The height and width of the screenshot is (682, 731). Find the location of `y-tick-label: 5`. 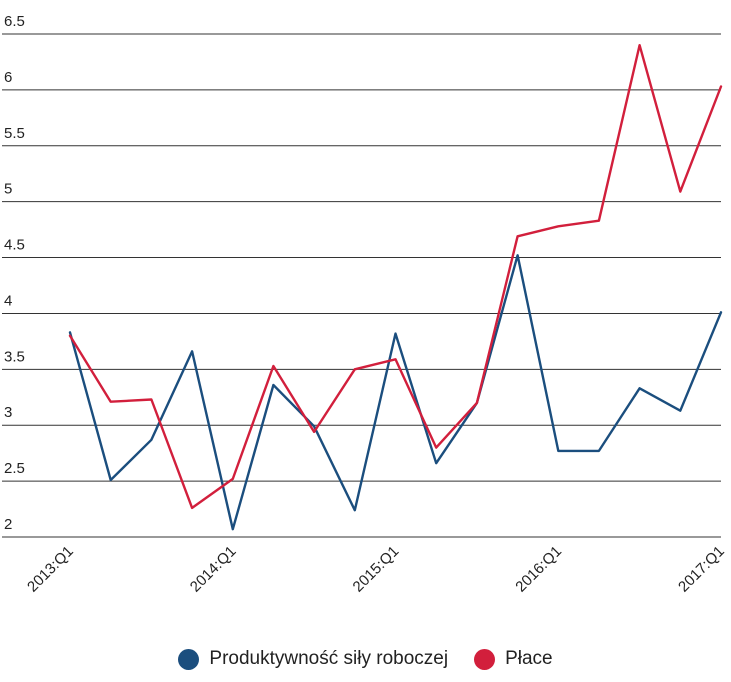

y-tick-label: 5 is located at coordinates (8, 189).